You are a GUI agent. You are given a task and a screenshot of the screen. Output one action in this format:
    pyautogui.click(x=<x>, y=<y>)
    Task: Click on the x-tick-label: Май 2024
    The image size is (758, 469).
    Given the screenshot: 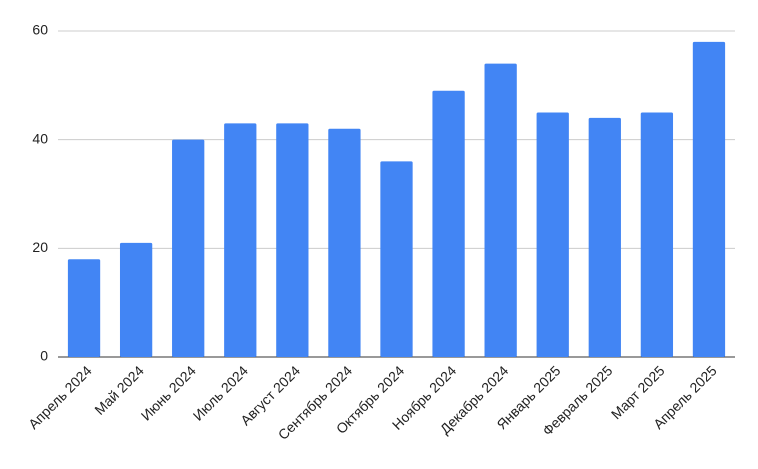 What is the action you would take?
    pyautogui.click(x=119, y=390)
    